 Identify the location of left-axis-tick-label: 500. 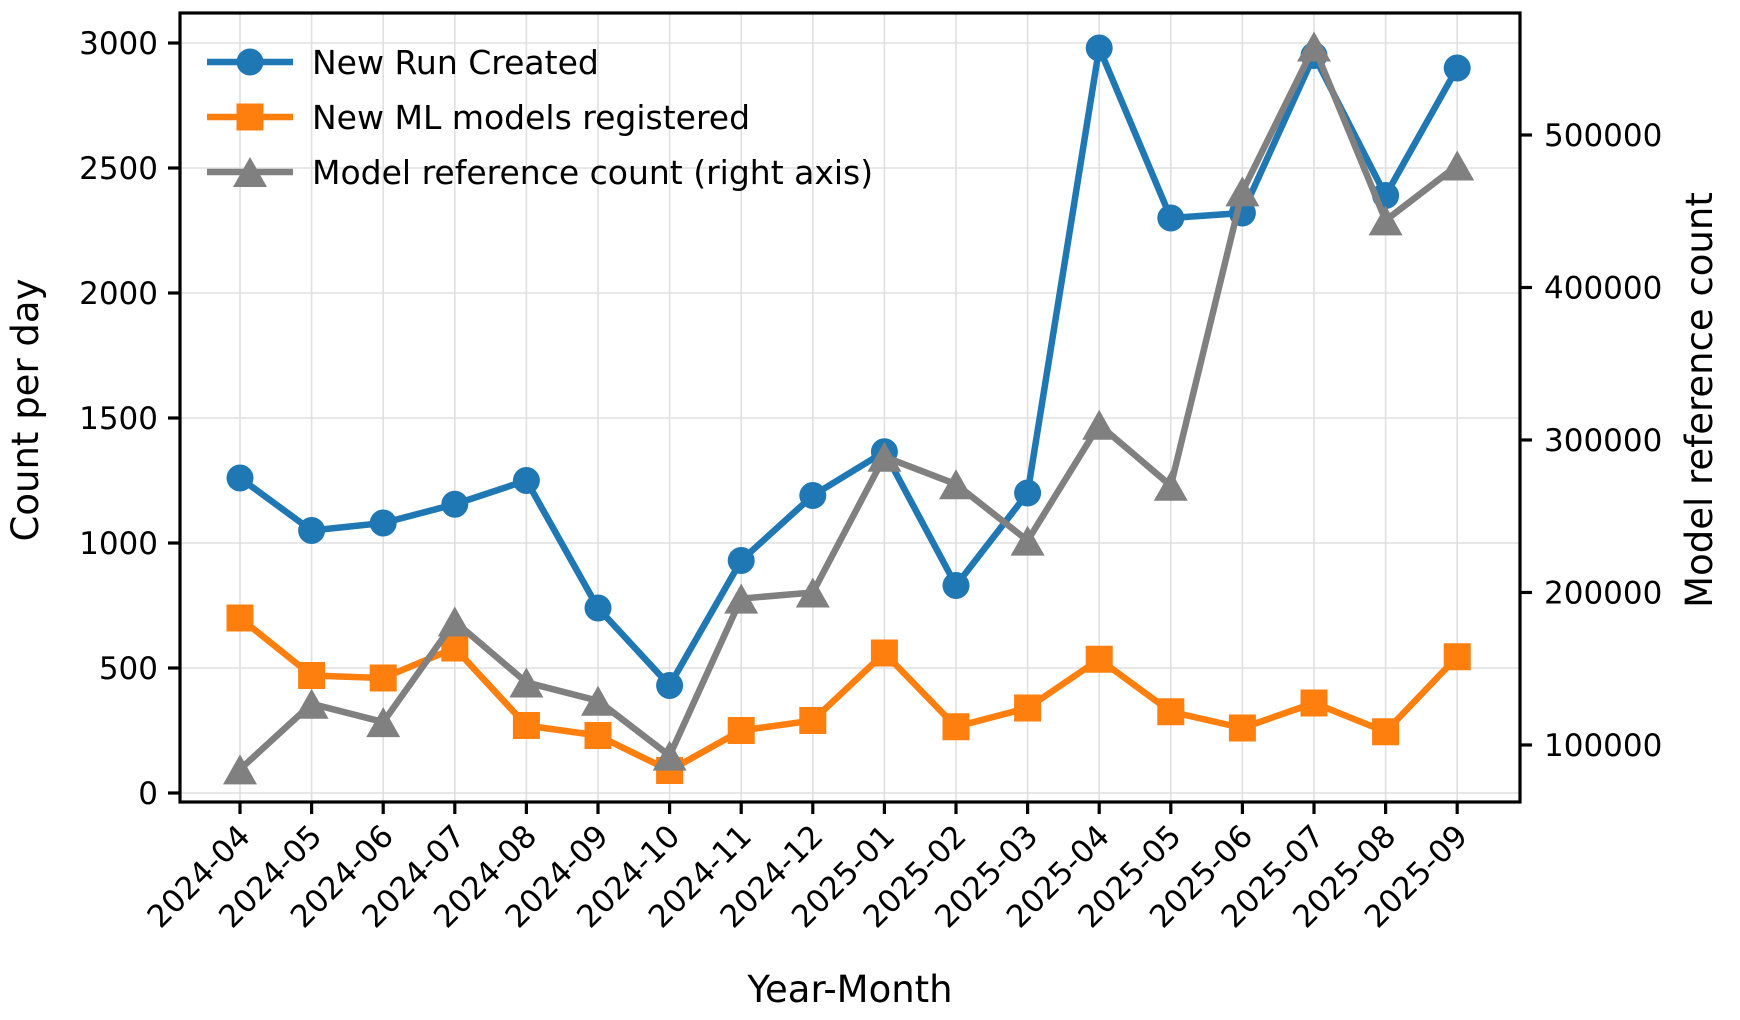
(128, 669).